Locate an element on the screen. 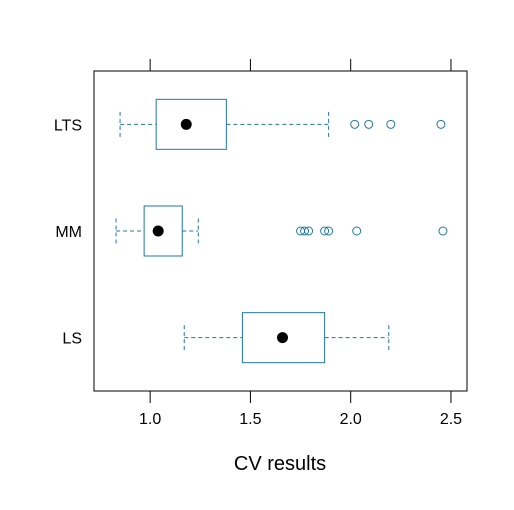  y-category-label: MM is located at coordinates (68, 232).